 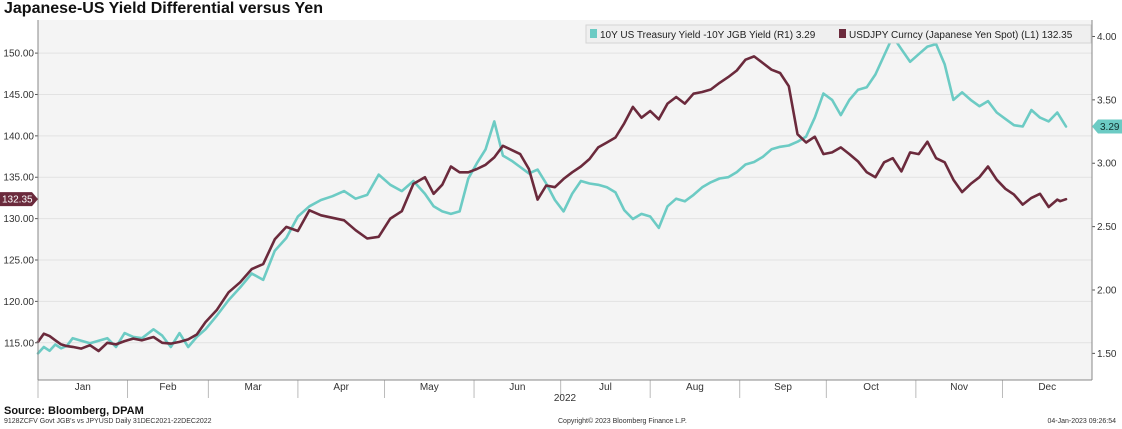 What do you see at coordinates (622, 421) in the screenshot?
I see `footer-copyright: Copyright© 2023 Bloomberg Finance L.P.` at bounding box center [622, 421].